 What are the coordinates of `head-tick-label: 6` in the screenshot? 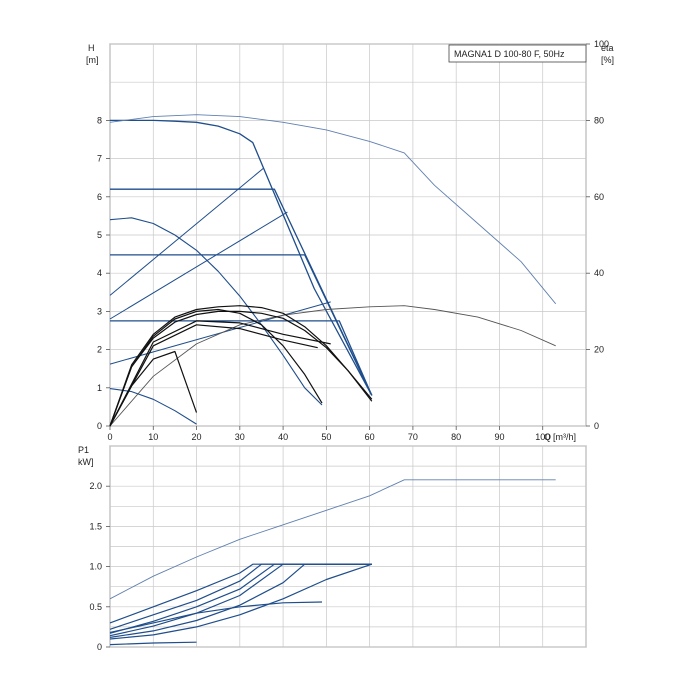 It's located at (99, 197).